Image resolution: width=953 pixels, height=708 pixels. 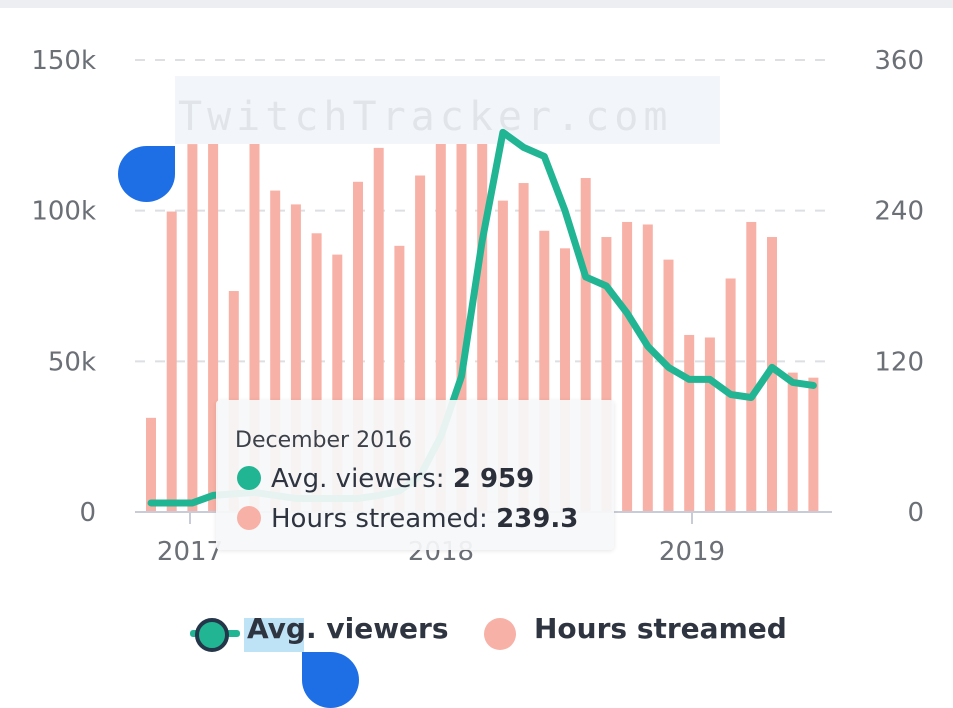 What do you see at coordinates (72, 362) in the screenshot?
I see `y-left-tick-label: 50k` at bounding box center [72, 362].